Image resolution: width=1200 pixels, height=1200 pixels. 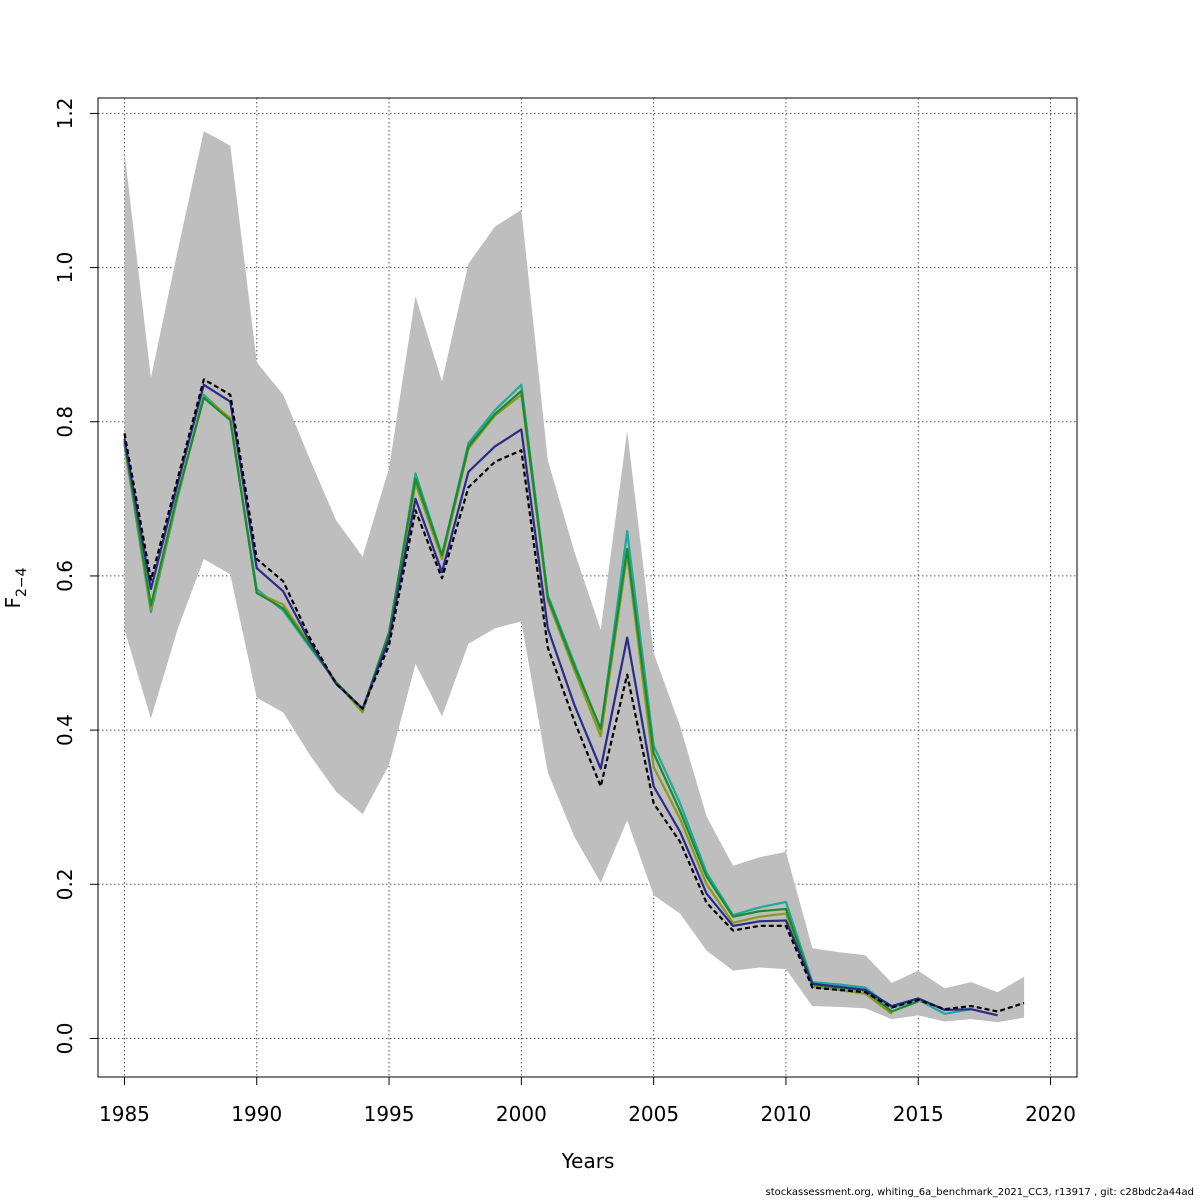 What do you see at coordinates (256, 1114) in the screenshot?
I see `x-tick-label: 1990` at bounding box center [256, 1114].